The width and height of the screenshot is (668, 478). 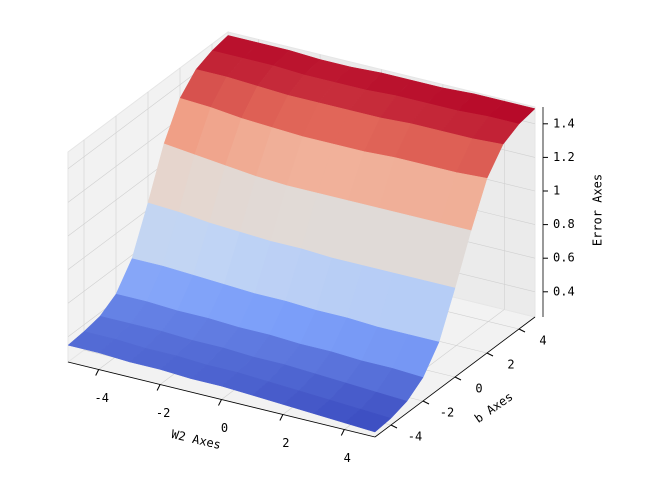 What do you see at coordinates (598, 210) in the screenshot?
I see `z-axis-label: Error Axes` at bounding box center [598, 210].